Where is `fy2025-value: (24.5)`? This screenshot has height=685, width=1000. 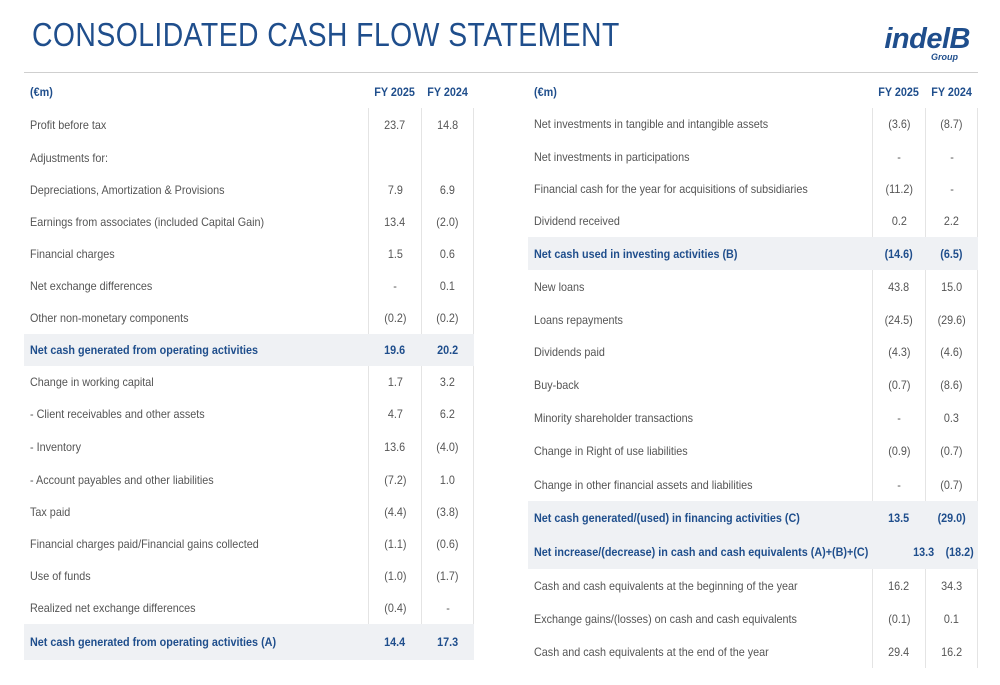
fy2025-value: (24.5) is located at coordinates (898, 319).